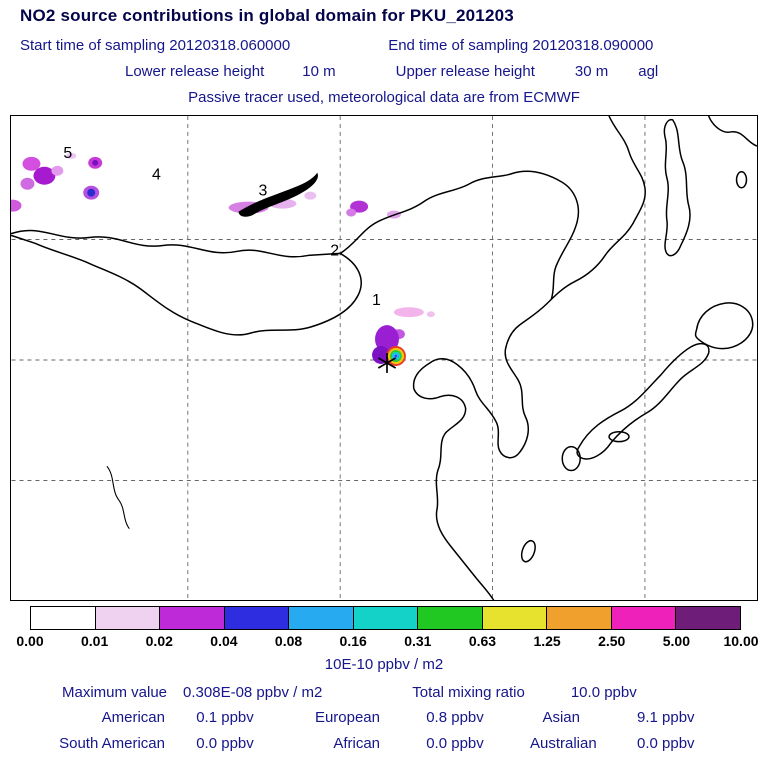  Describe the element at coordinates (732, 131) in the screenshot. I see `coastline-kuril` at that location.